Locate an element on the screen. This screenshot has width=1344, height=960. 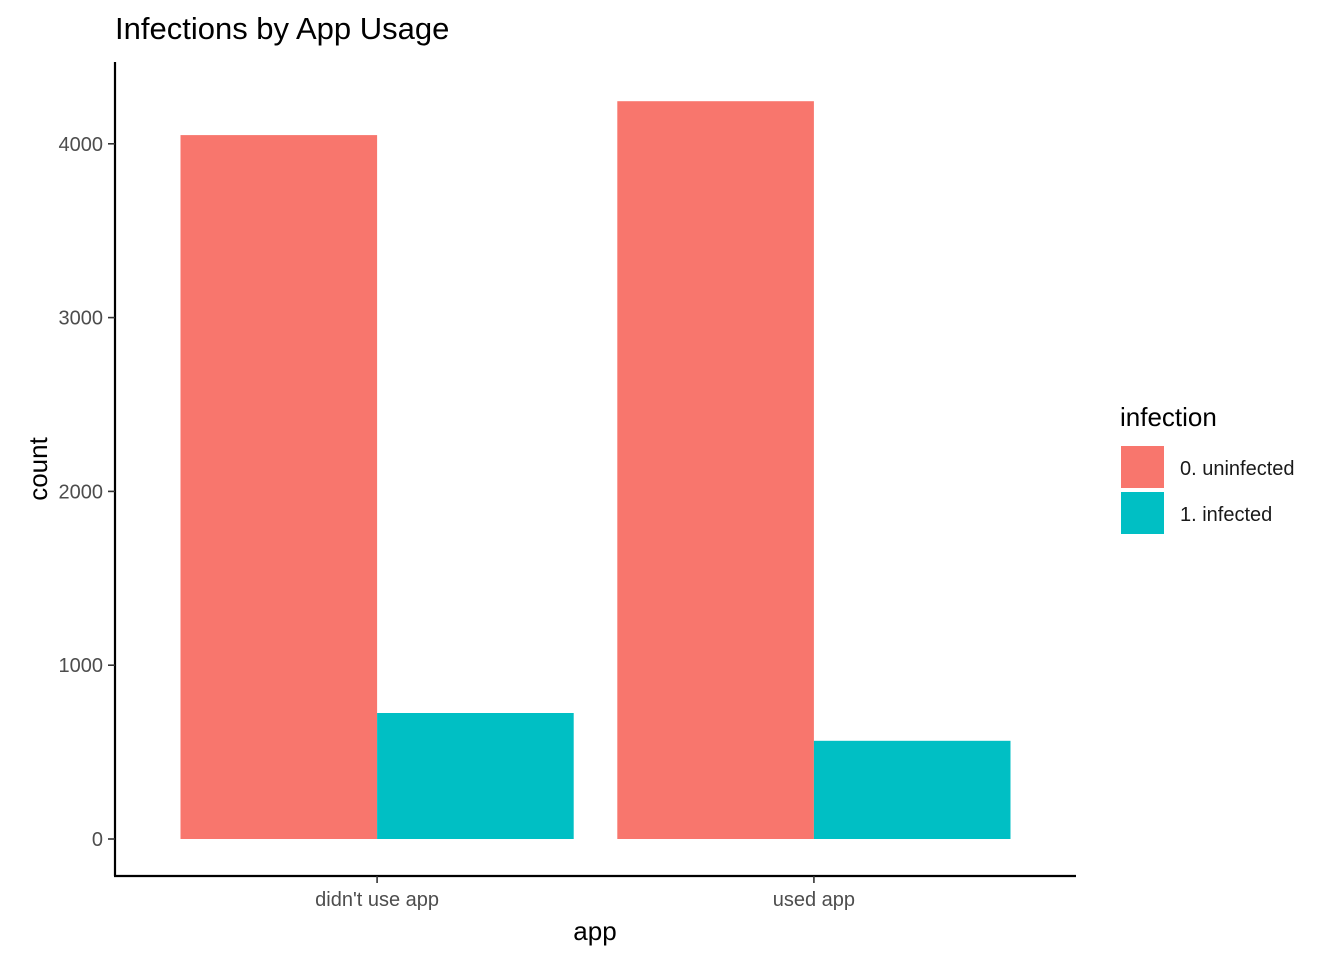
y-axis-title: count is located at coordinates (38, 468).